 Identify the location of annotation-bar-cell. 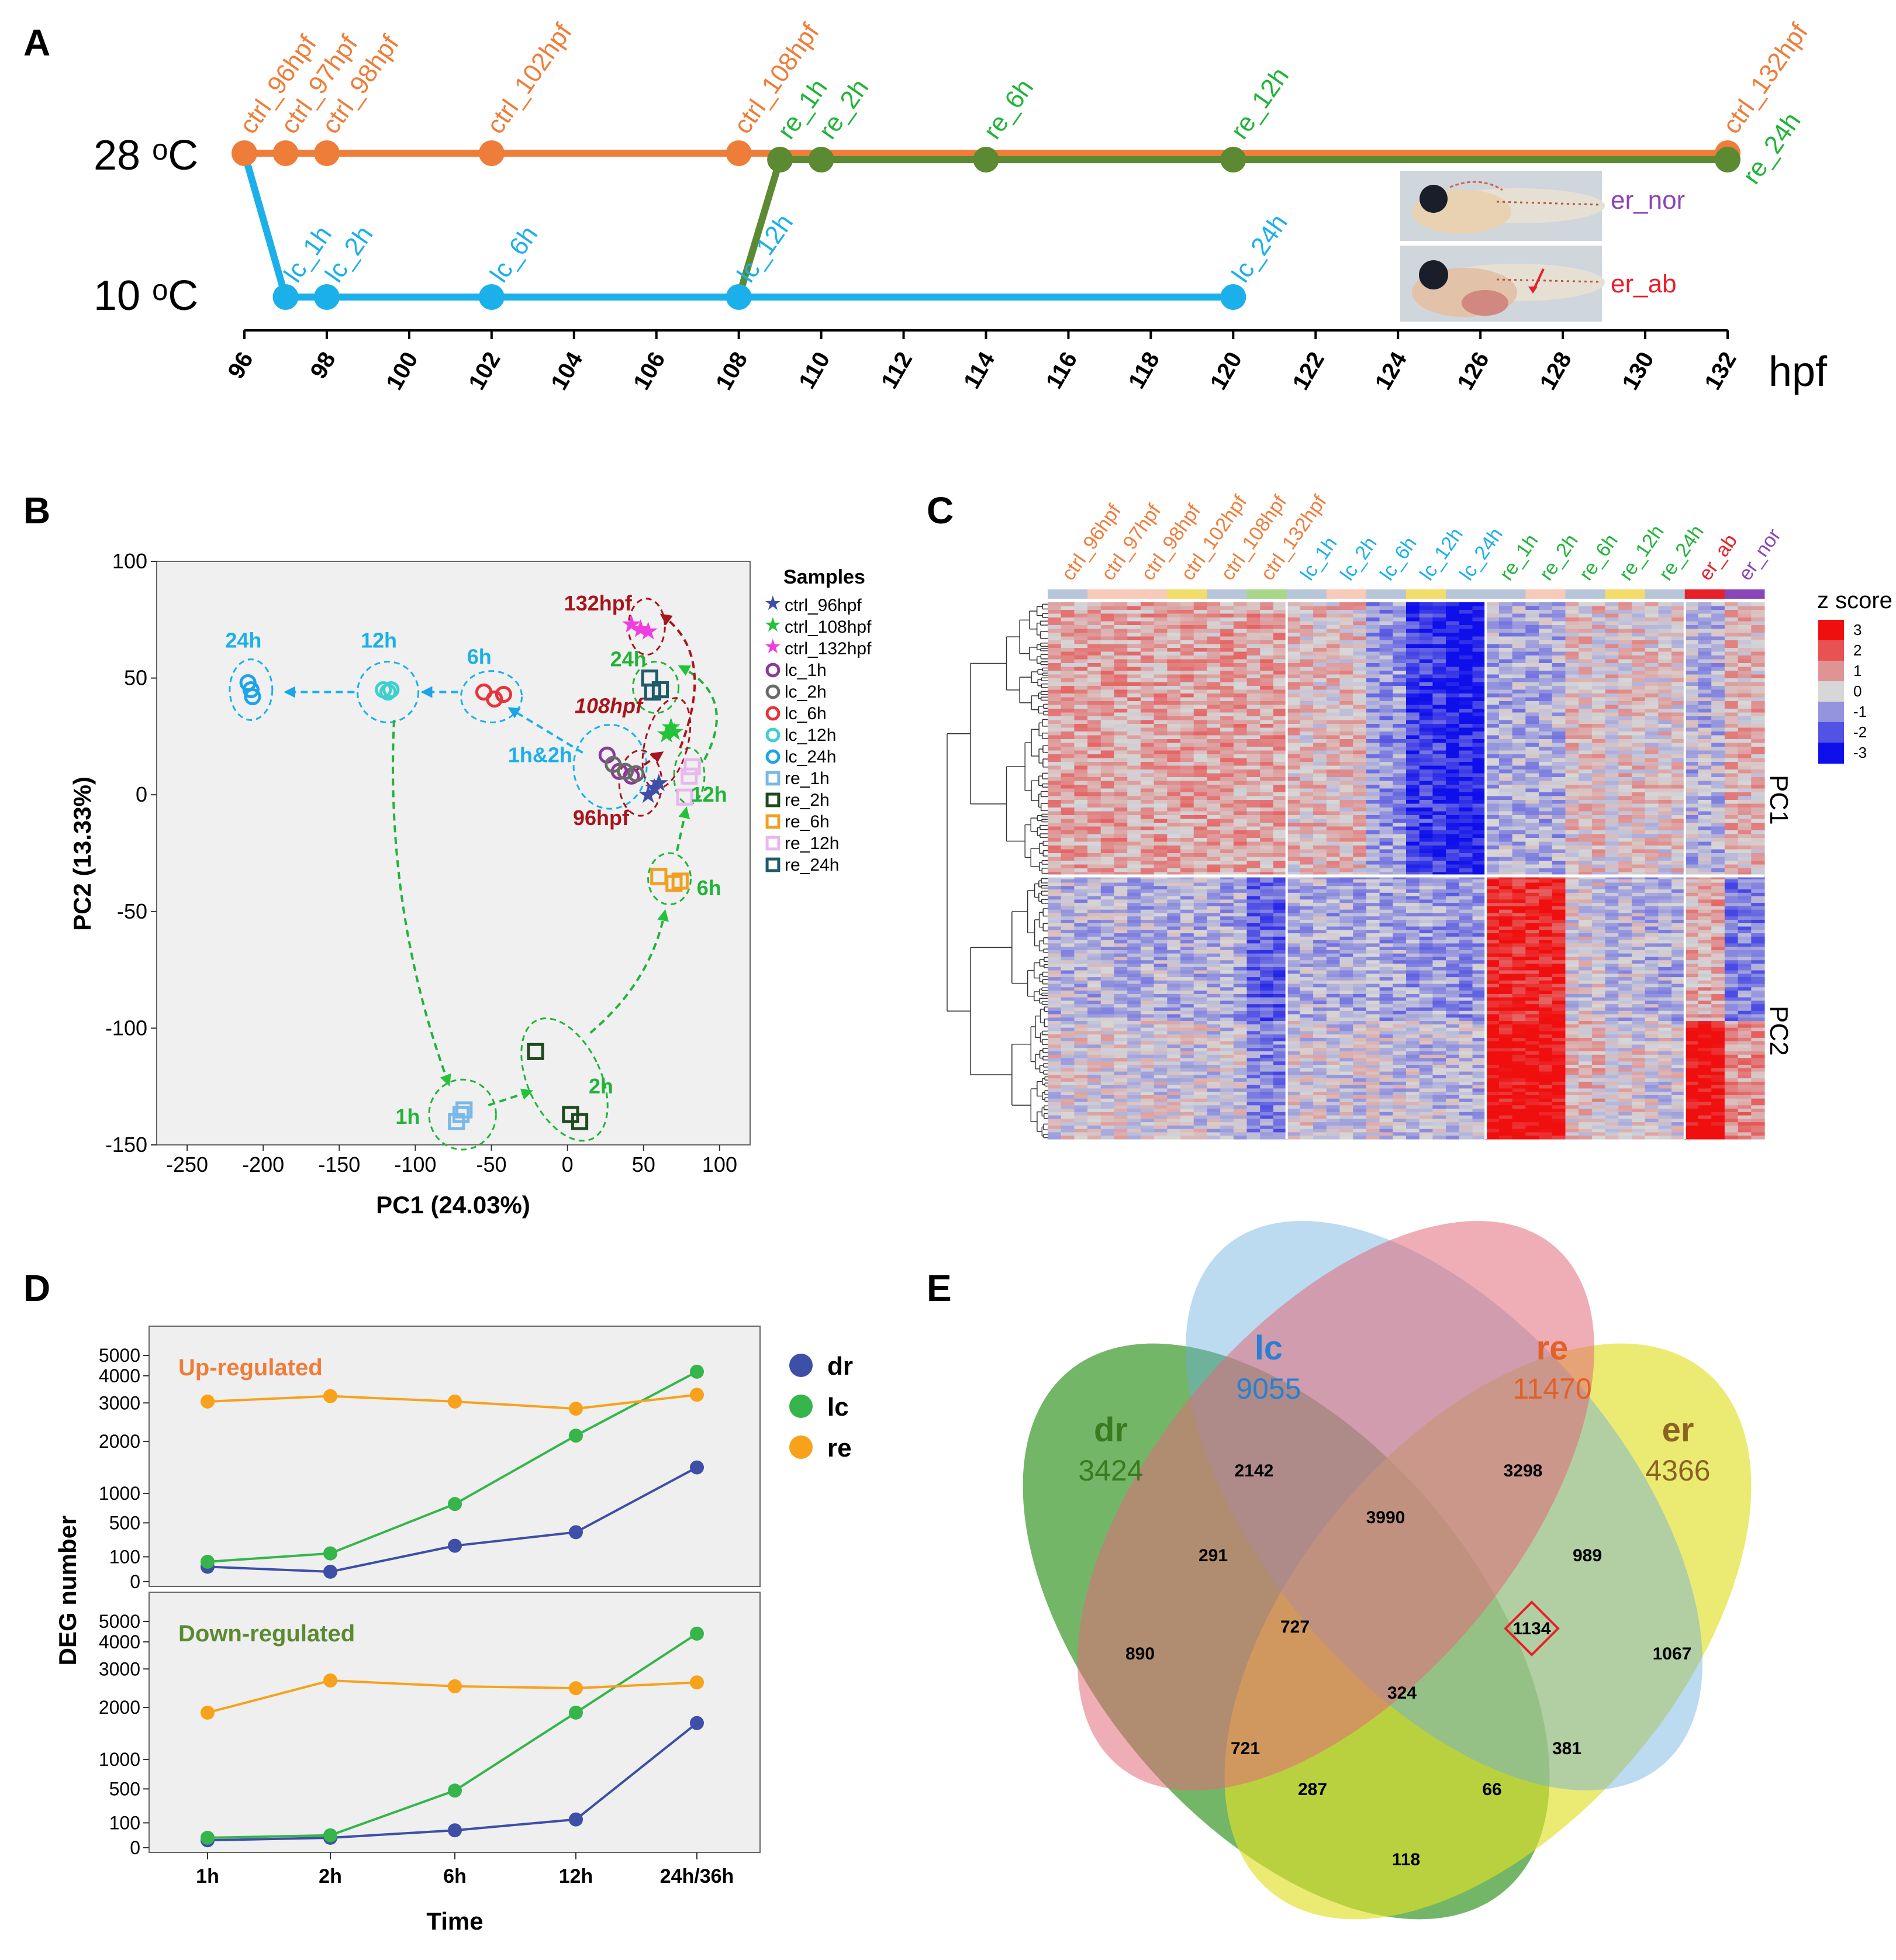
(1227, 594).